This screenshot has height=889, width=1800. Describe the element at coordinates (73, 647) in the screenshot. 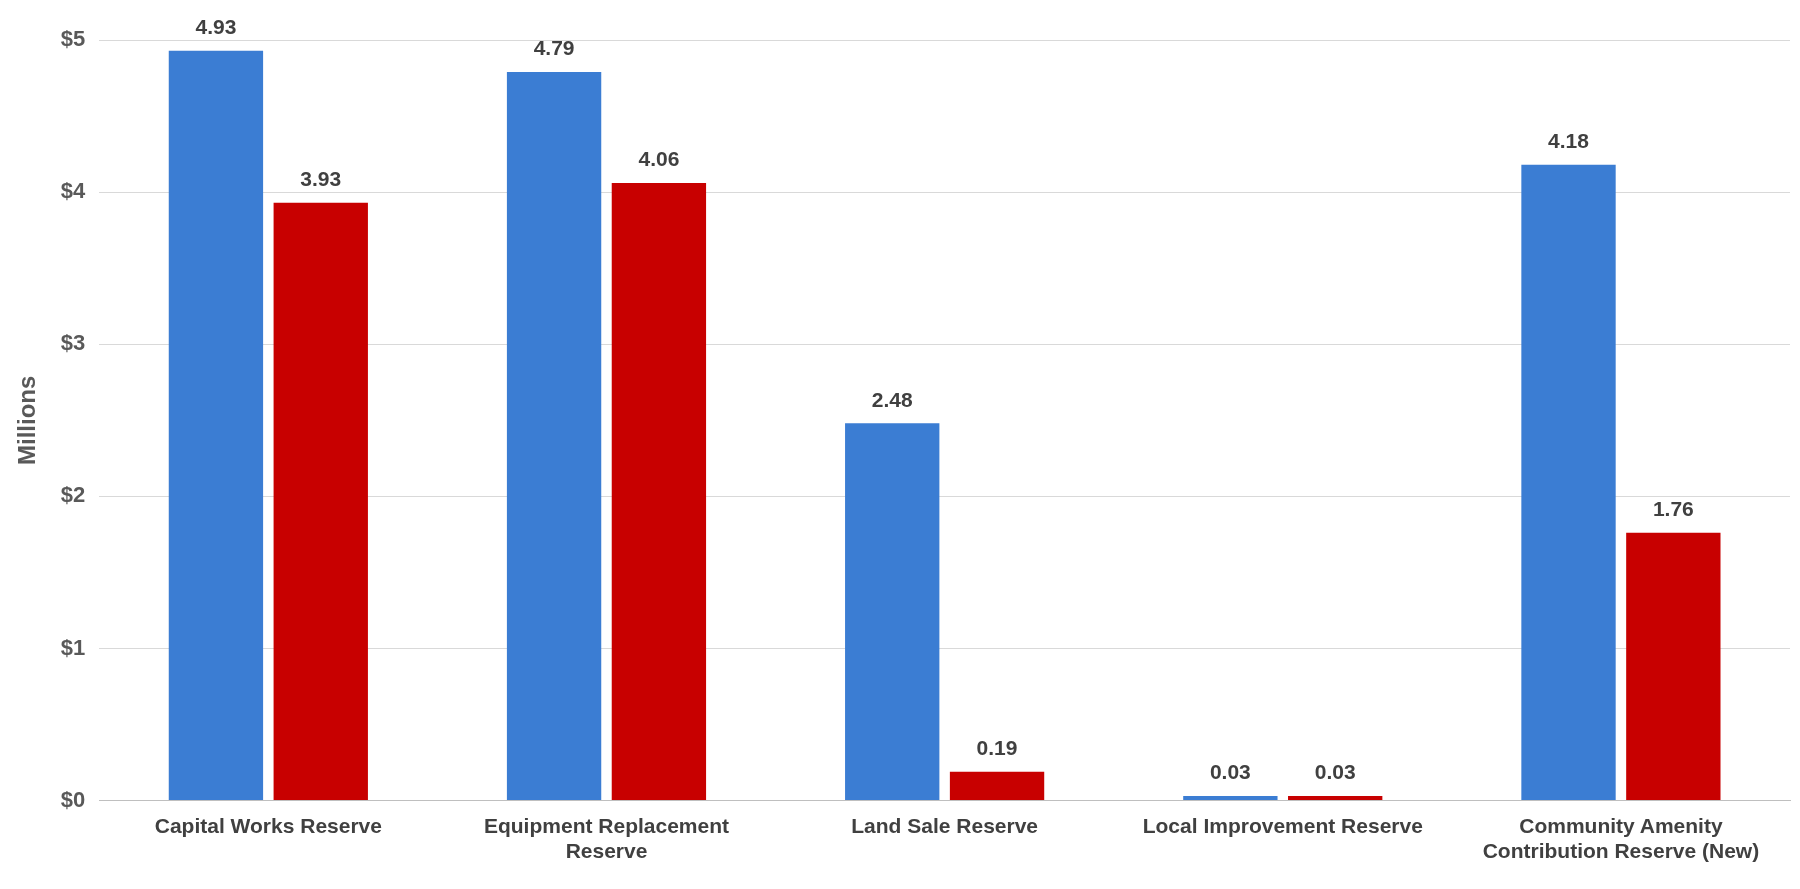

I see `y-tick-label: $1` at that location.